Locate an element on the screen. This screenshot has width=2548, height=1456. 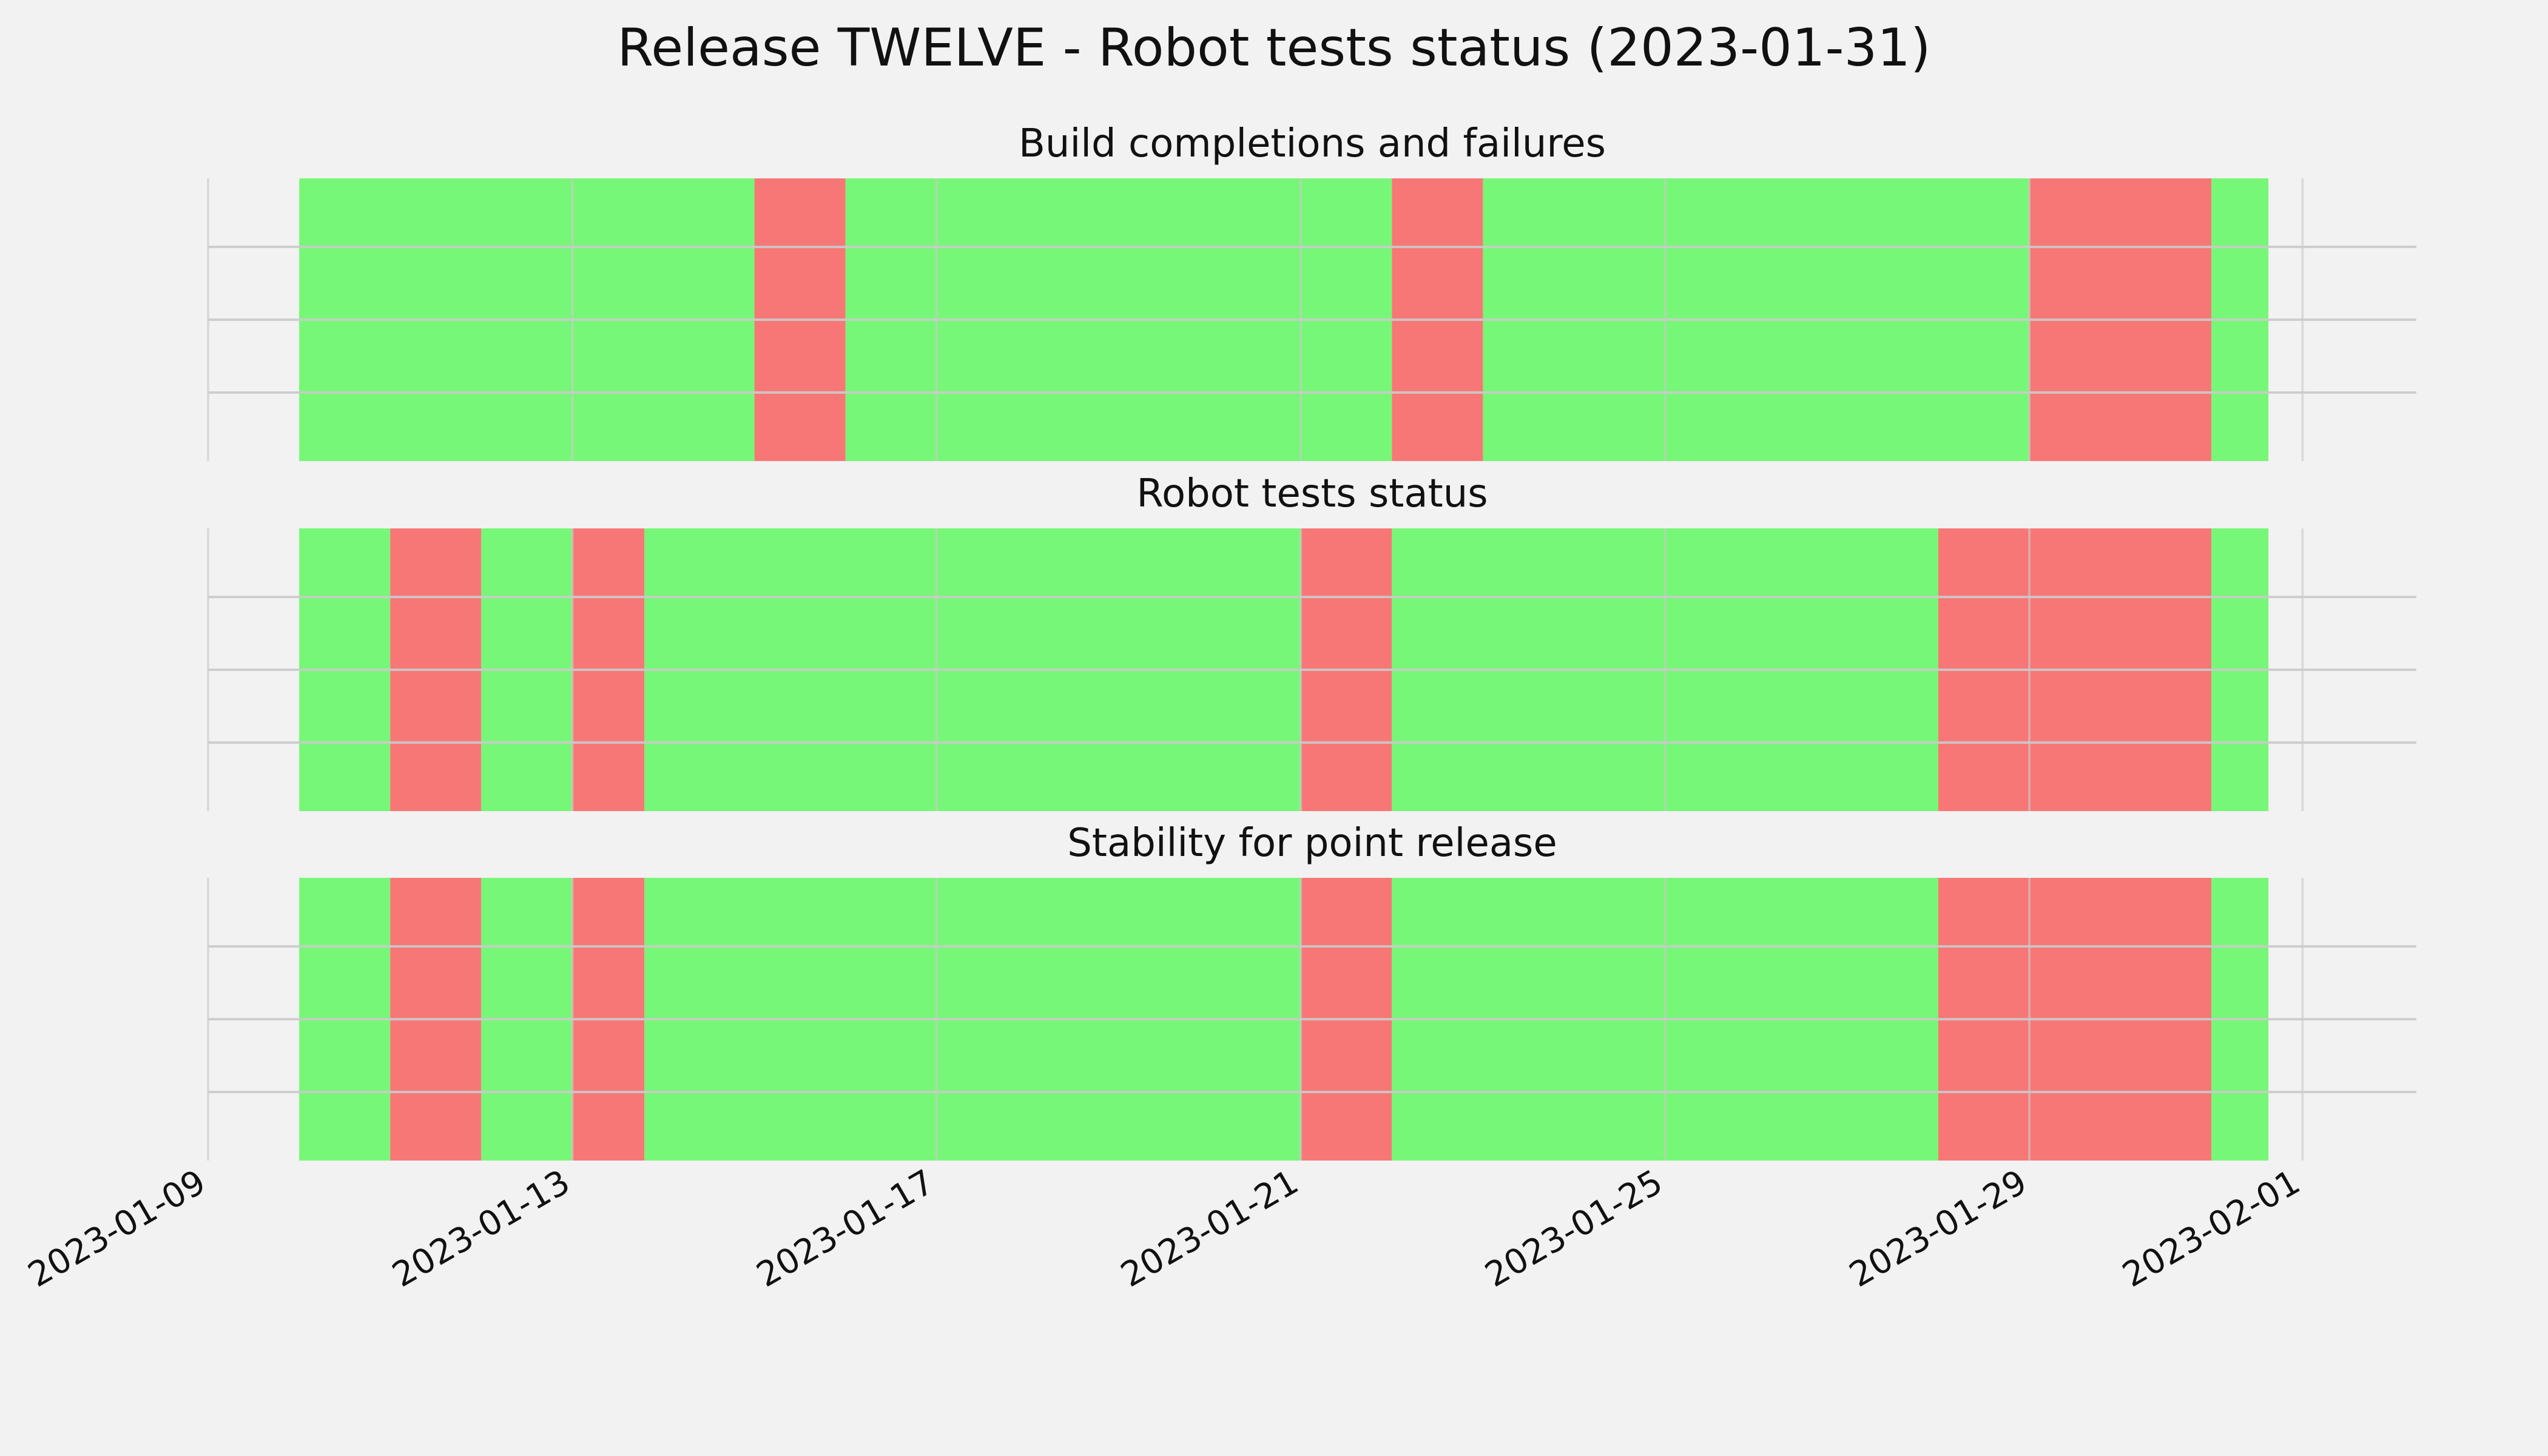
panel-title: Robot tests status is located at coordinates (1312, 493).